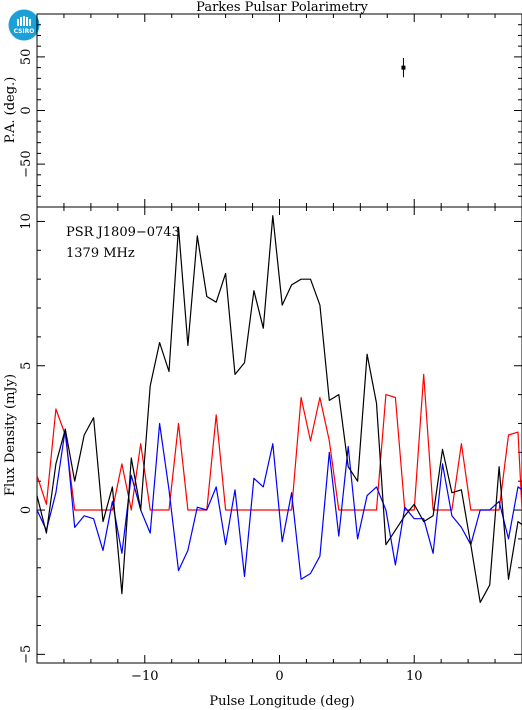 The height and width of the screenshot is (710, 522). What do you see at coordinates (414, 676) in the screenshot?
I see `x-tick-label: 10` at bounding box center [414, 676].